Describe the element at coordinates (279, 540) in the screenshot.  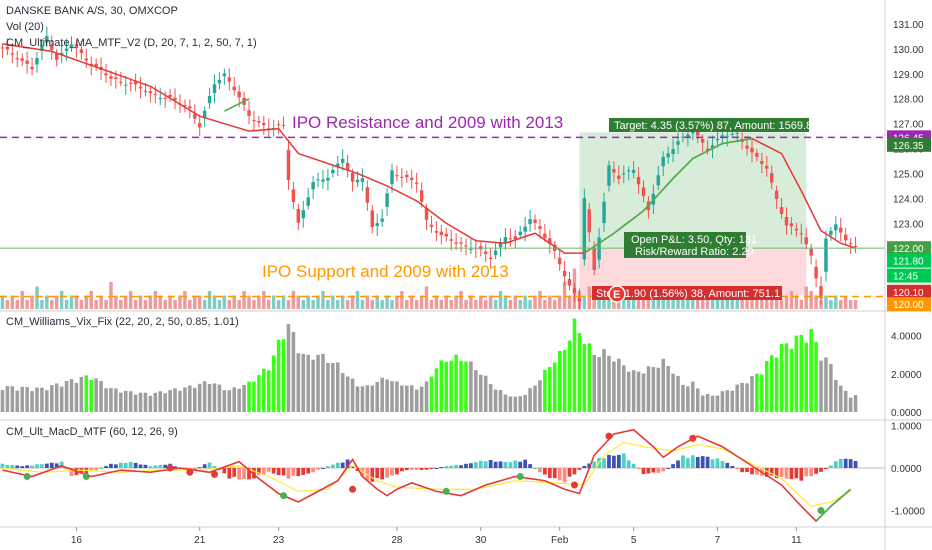
I see `time-tick-label: 23` at that location.